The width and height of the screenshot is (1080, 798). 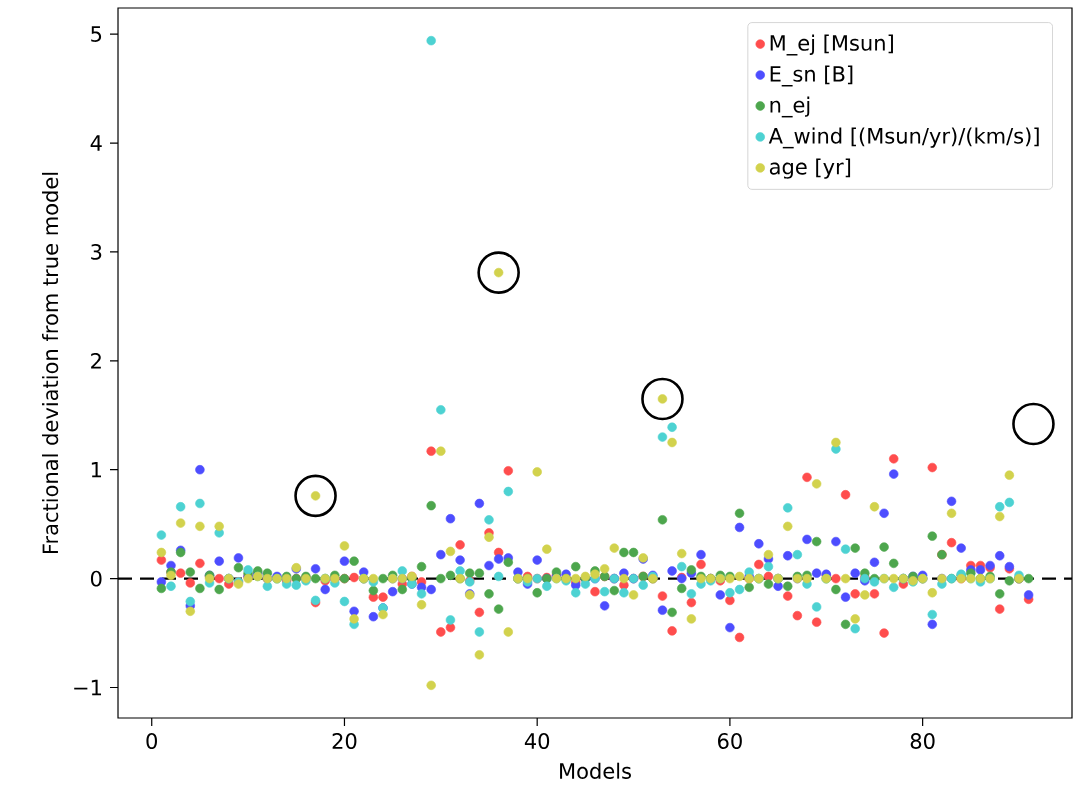 I want to click on y-tick-label: 4, so click(x=96, y=143).